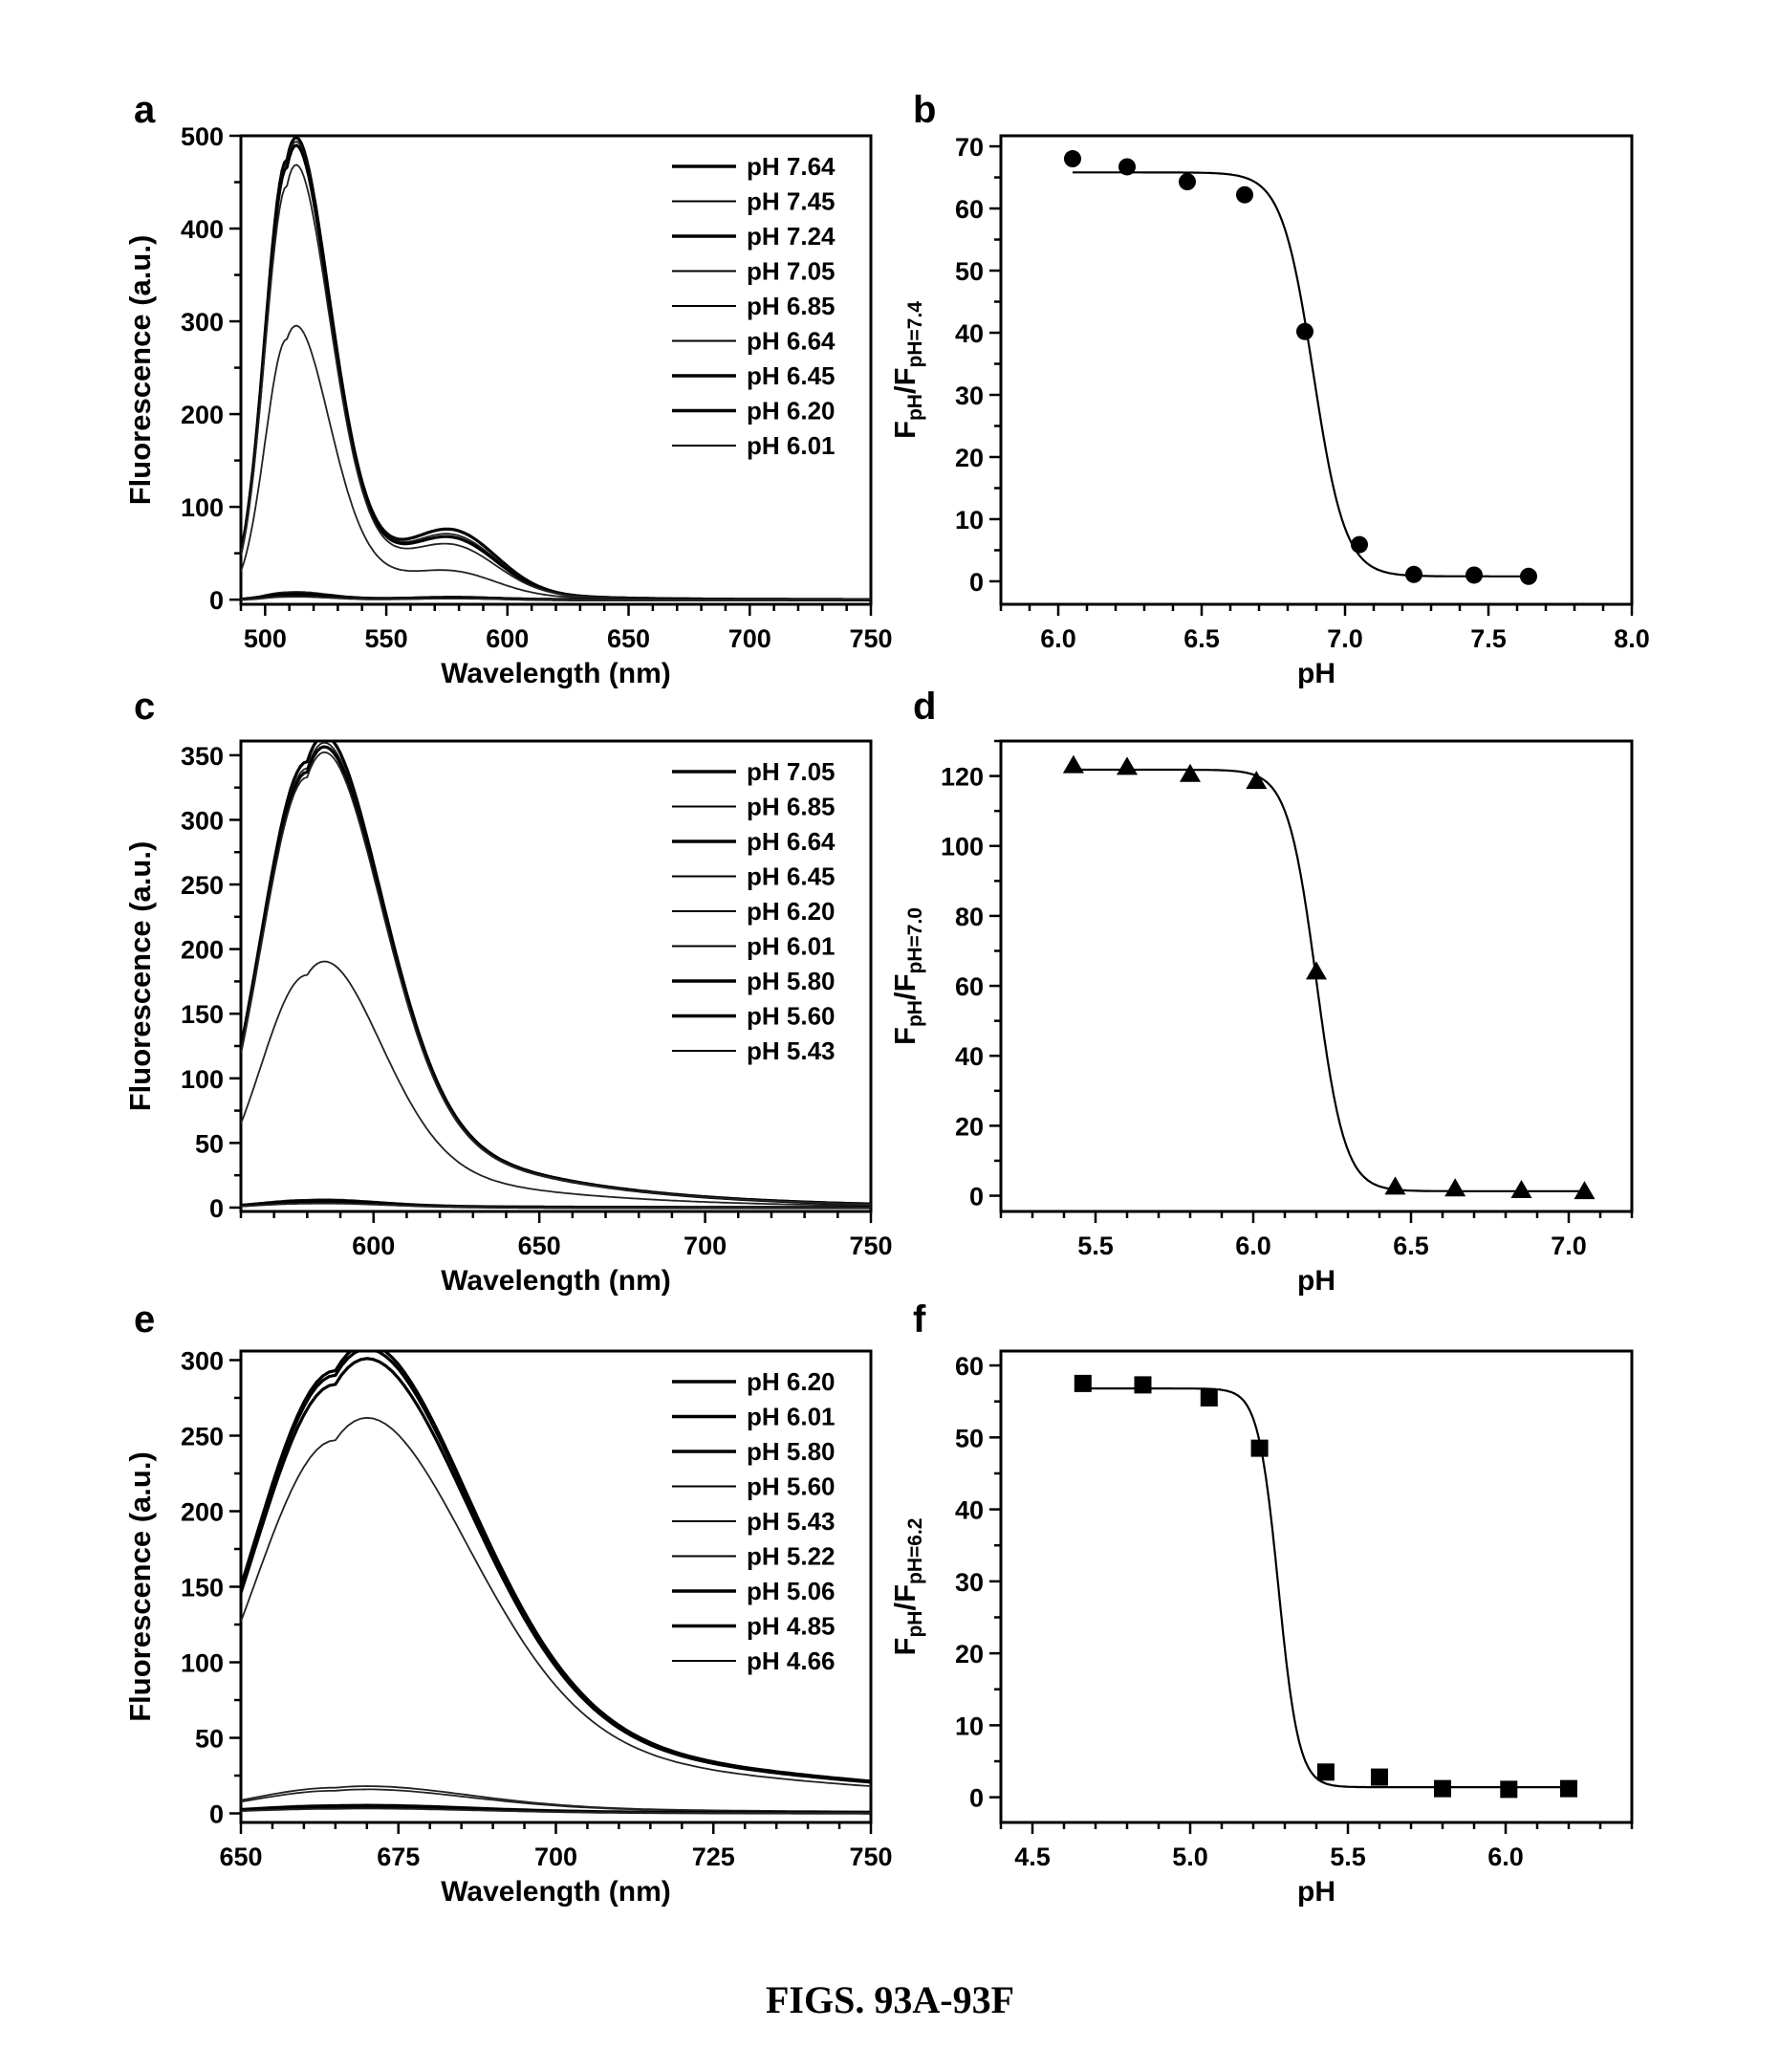  Describe the element at coordinates (924, 110) in the screenshot. I see `panel-label: b` at that location.